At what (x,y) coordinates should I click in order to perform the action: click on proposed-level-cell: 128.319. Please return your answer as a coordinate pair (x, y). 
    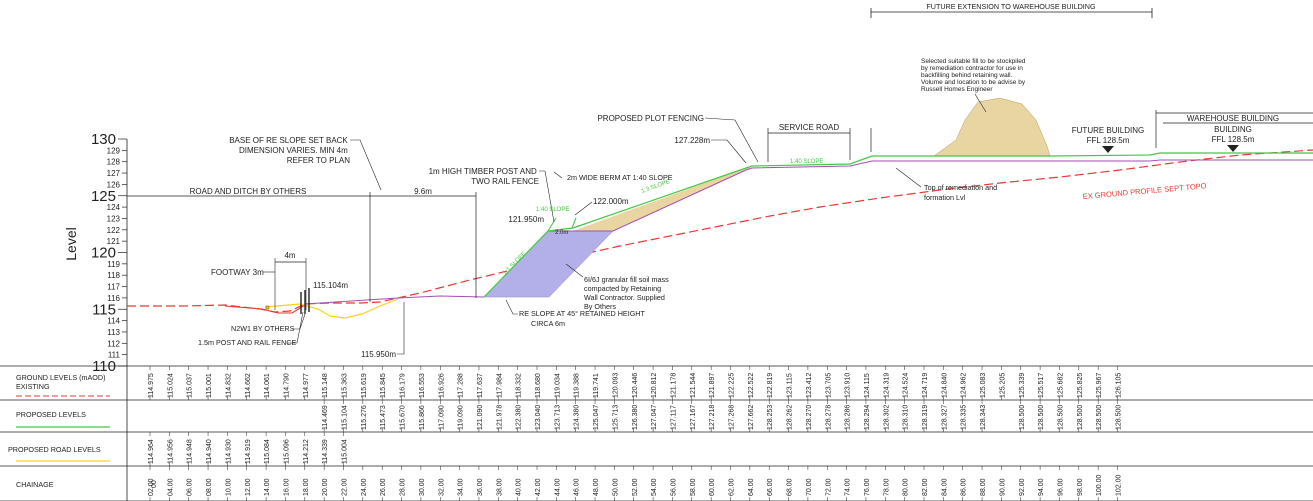
    Looking at the image, I should click on (925, 417).